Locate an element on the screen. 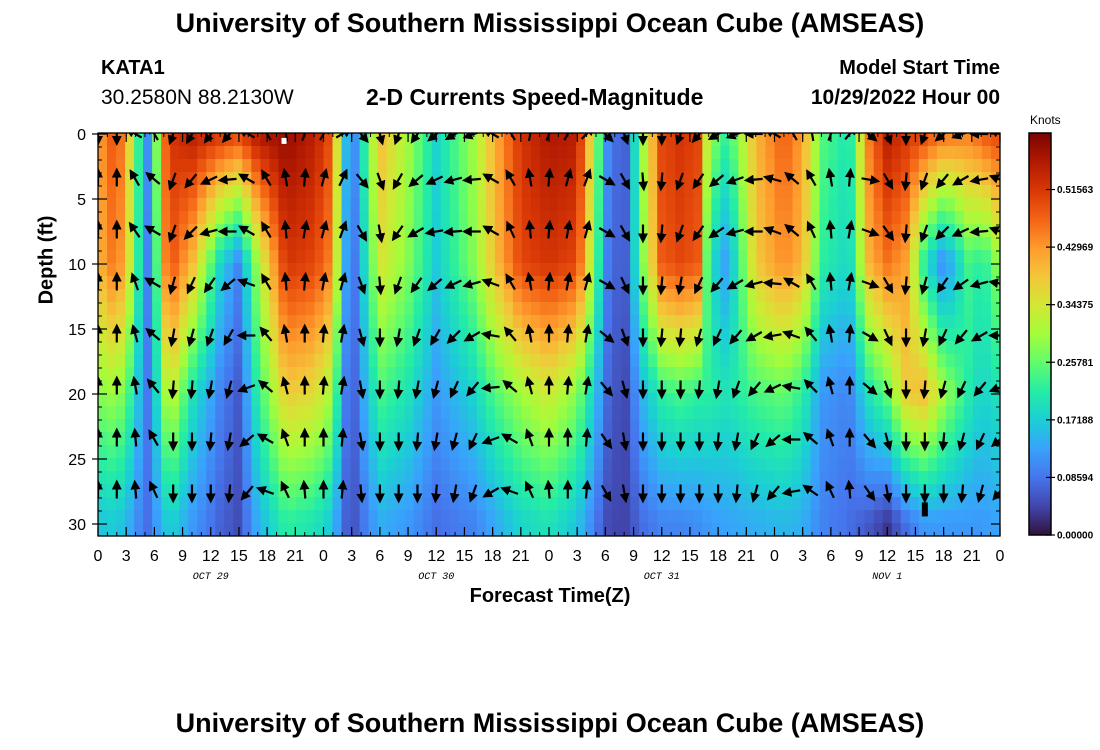  colorbar-tick-label: 0.17188 is located at coordinates (1075, 420).